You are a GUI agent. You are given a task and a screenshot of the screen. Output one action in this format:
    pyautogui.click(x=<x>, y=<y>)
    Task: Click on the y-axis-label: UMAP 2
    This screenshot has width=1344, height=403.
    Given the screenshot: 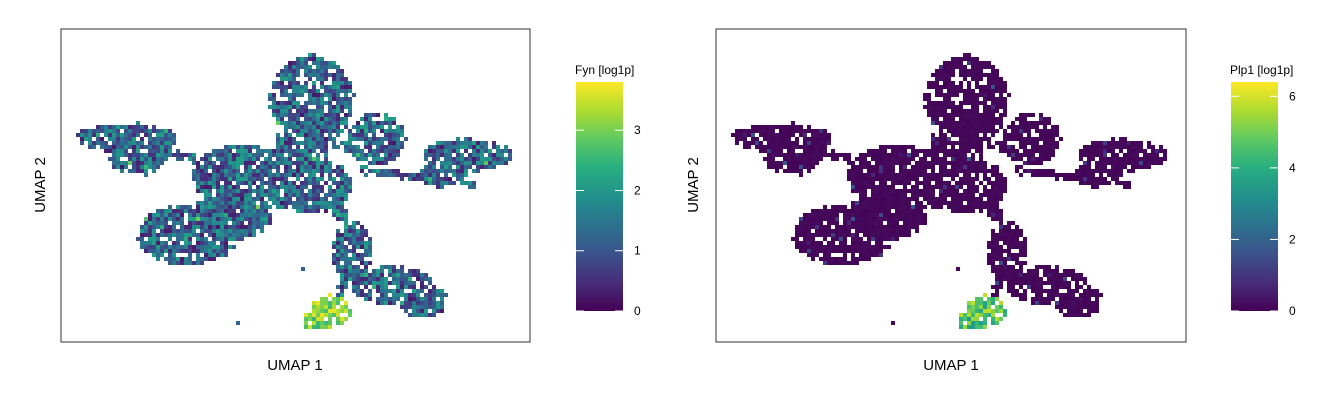 What is the action you would take?
    pyautogui.click(x=40, y=185)
    